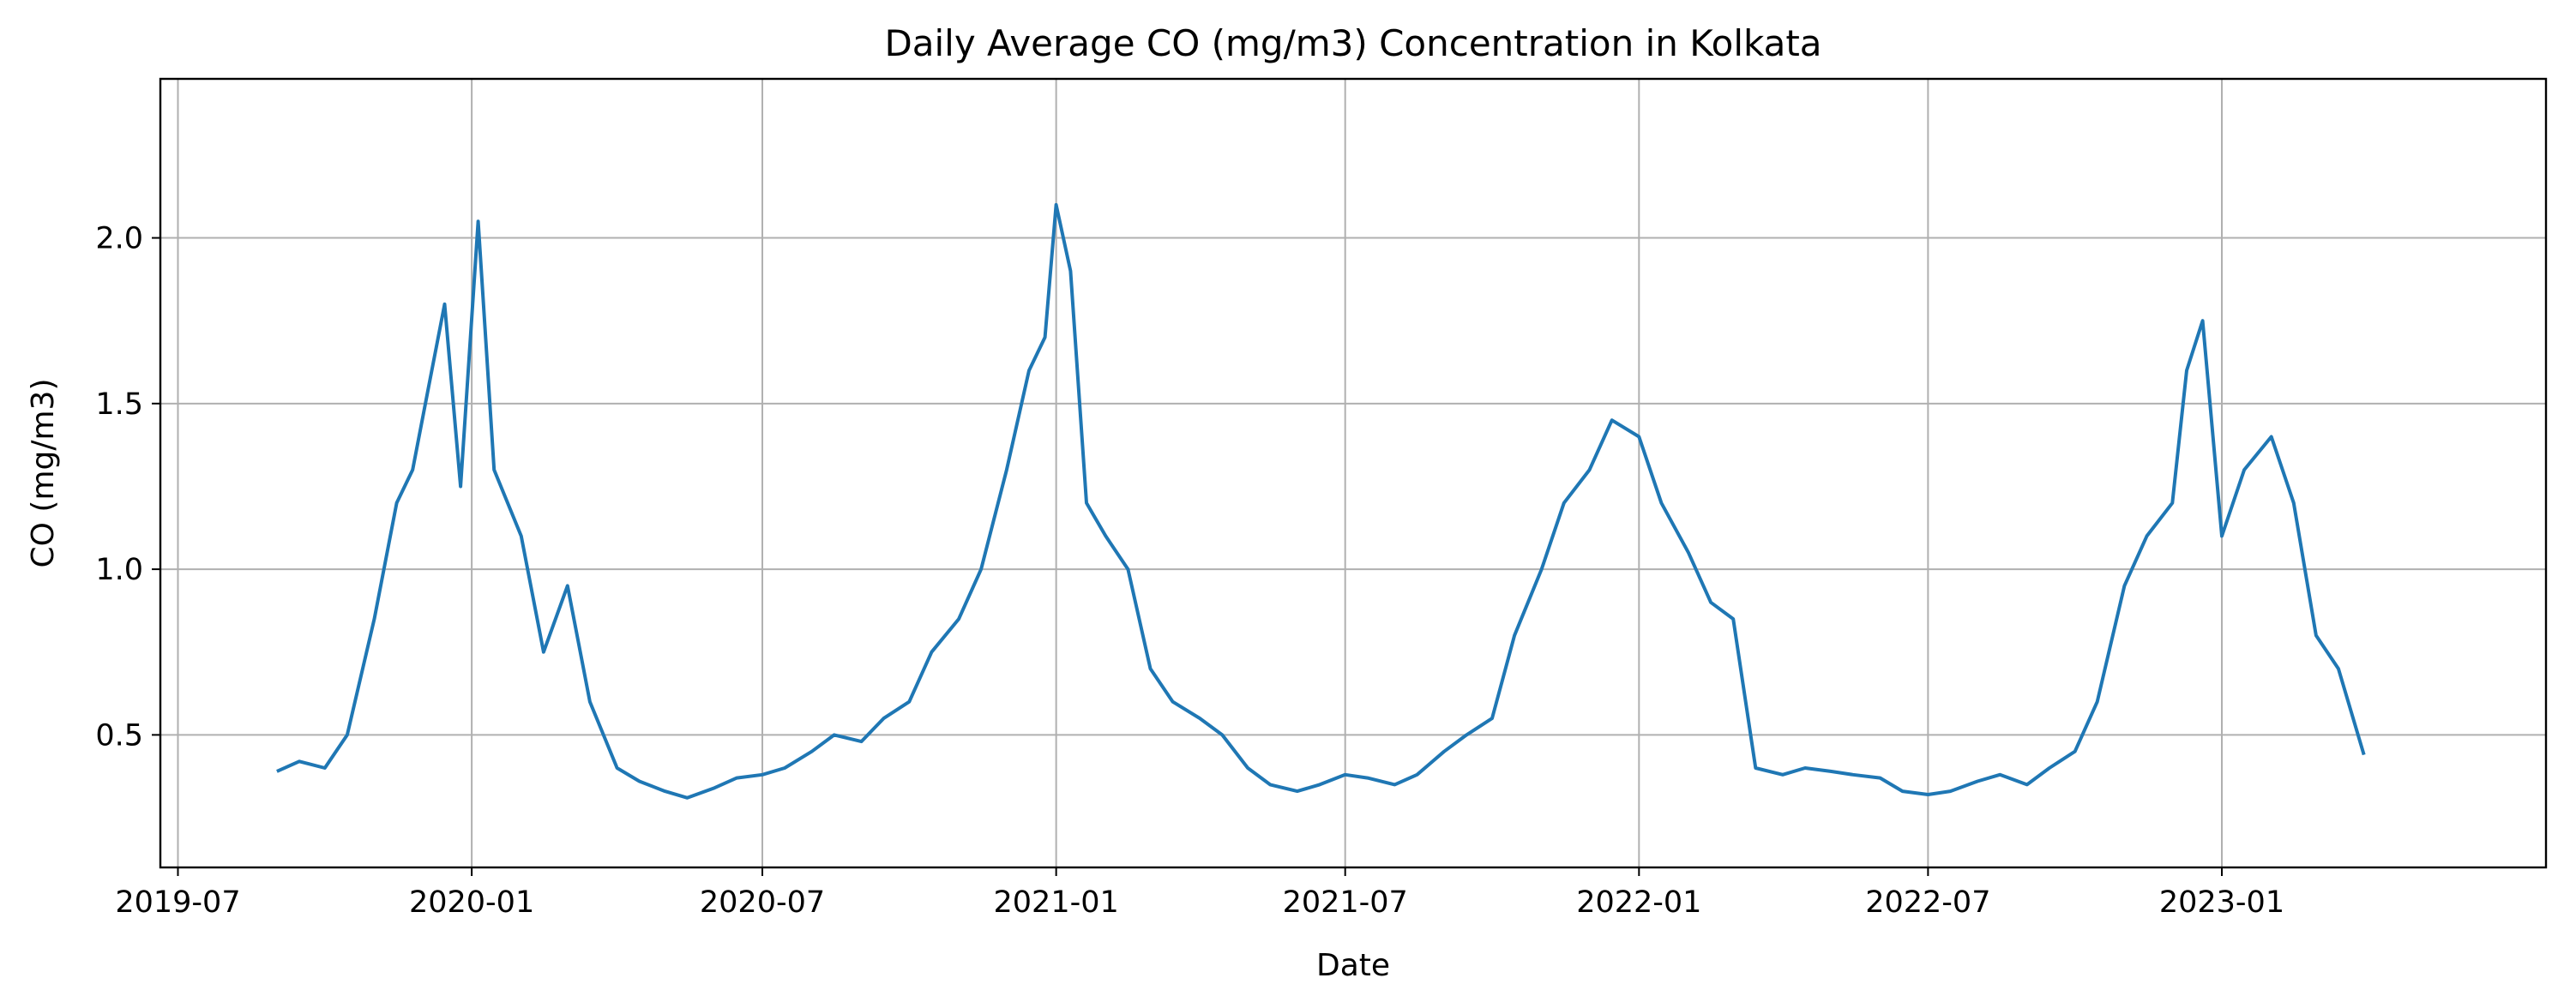  Describe the element at coordinates (128, 487) in the screenshot. I see `y-axis-ticks: 0.5 1.0 1.5 2.0` at that location.